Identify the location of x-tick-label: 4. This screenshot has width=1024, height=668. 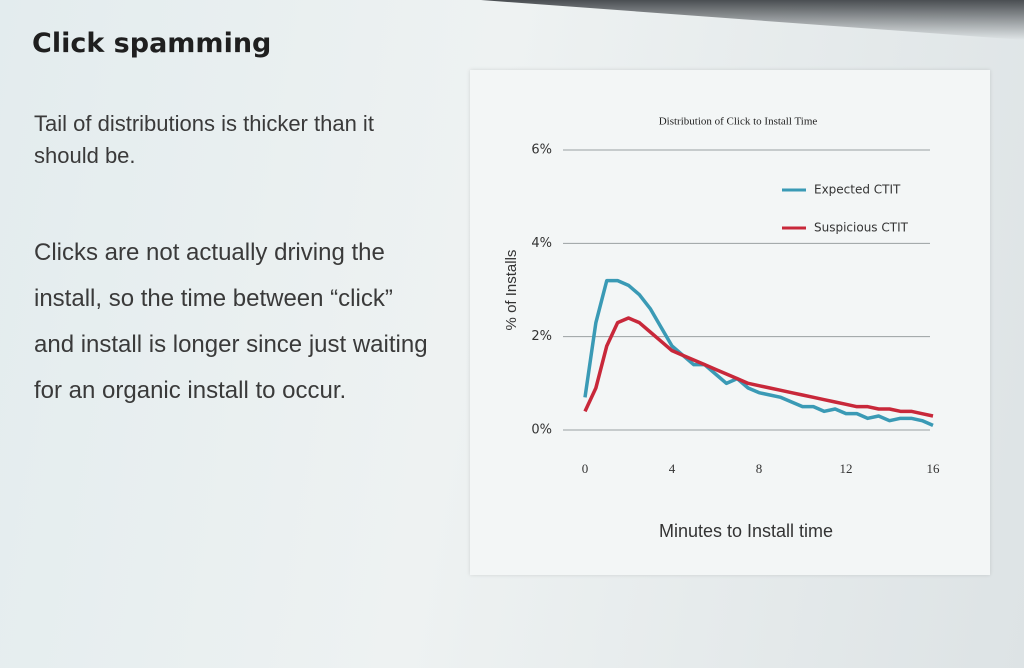
(672, 468).